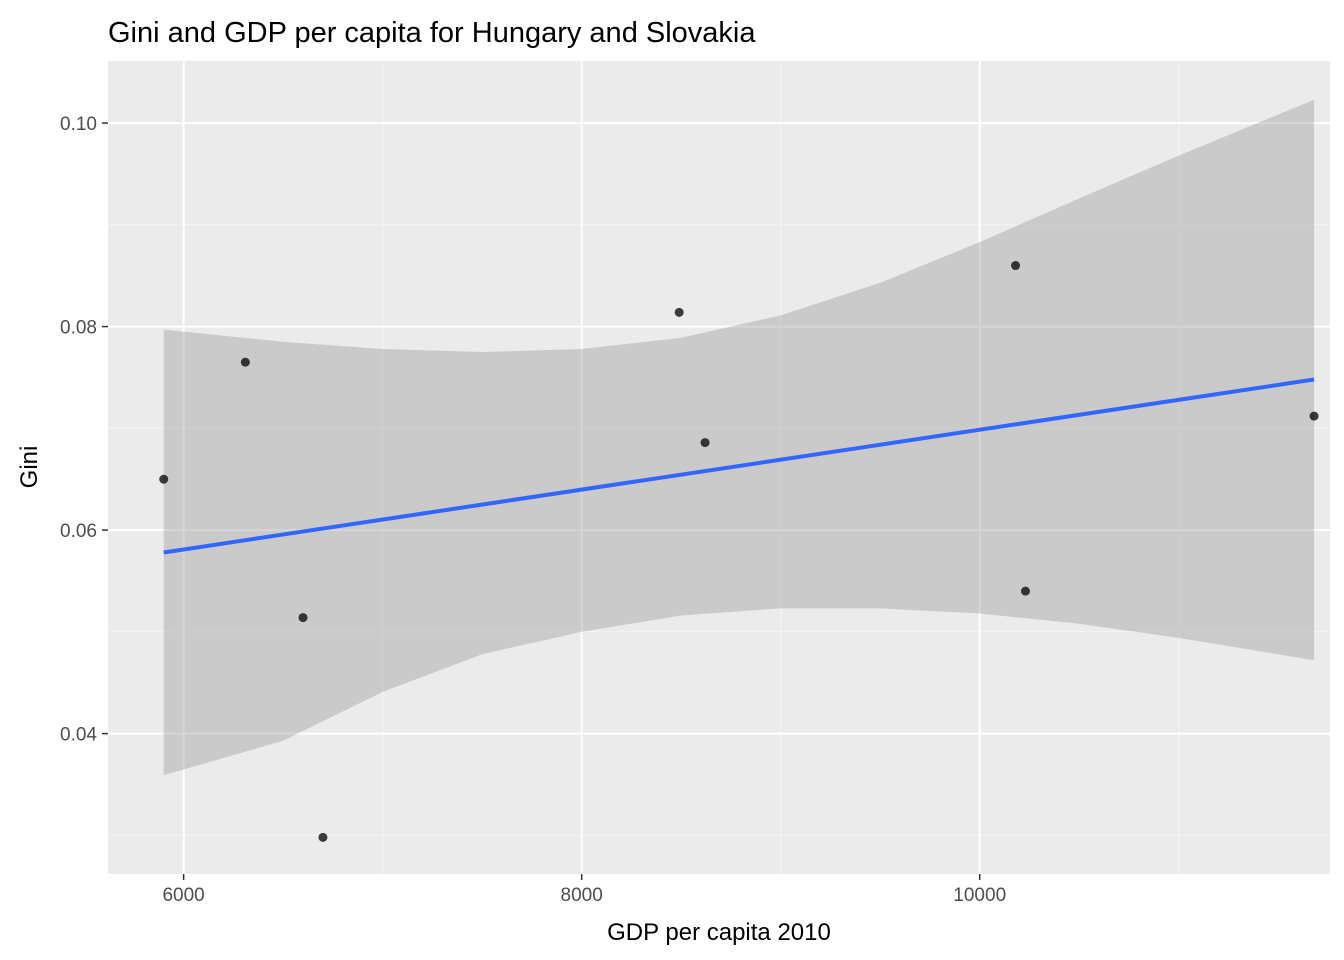  Describe the element at coordinates (979, 895) in the screenshot. I see `x-tick-label: 10000` at that location.